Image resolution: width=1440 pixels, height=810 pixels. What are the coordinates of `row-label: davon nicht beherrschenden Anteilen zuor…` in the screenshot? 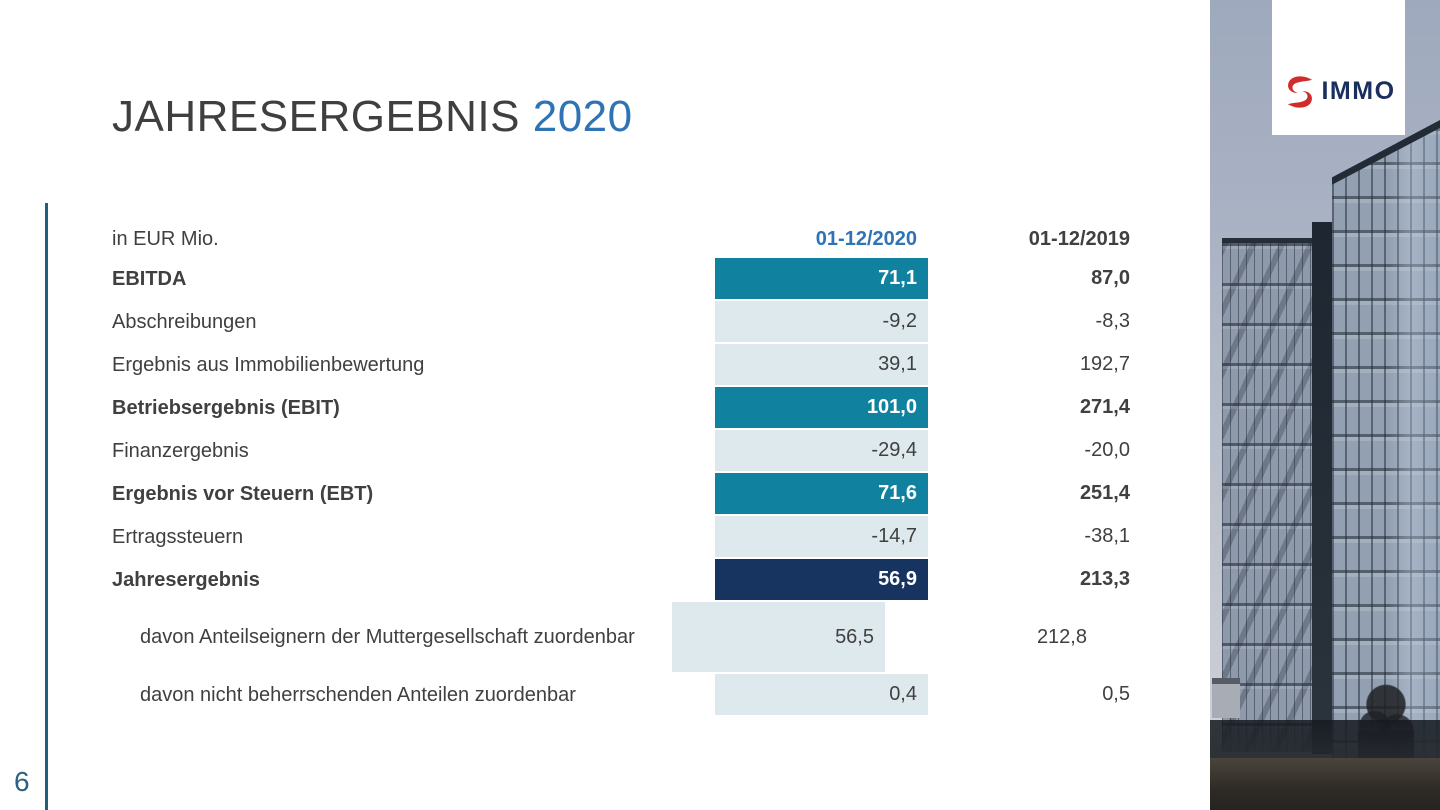 It's located at (358, 694).